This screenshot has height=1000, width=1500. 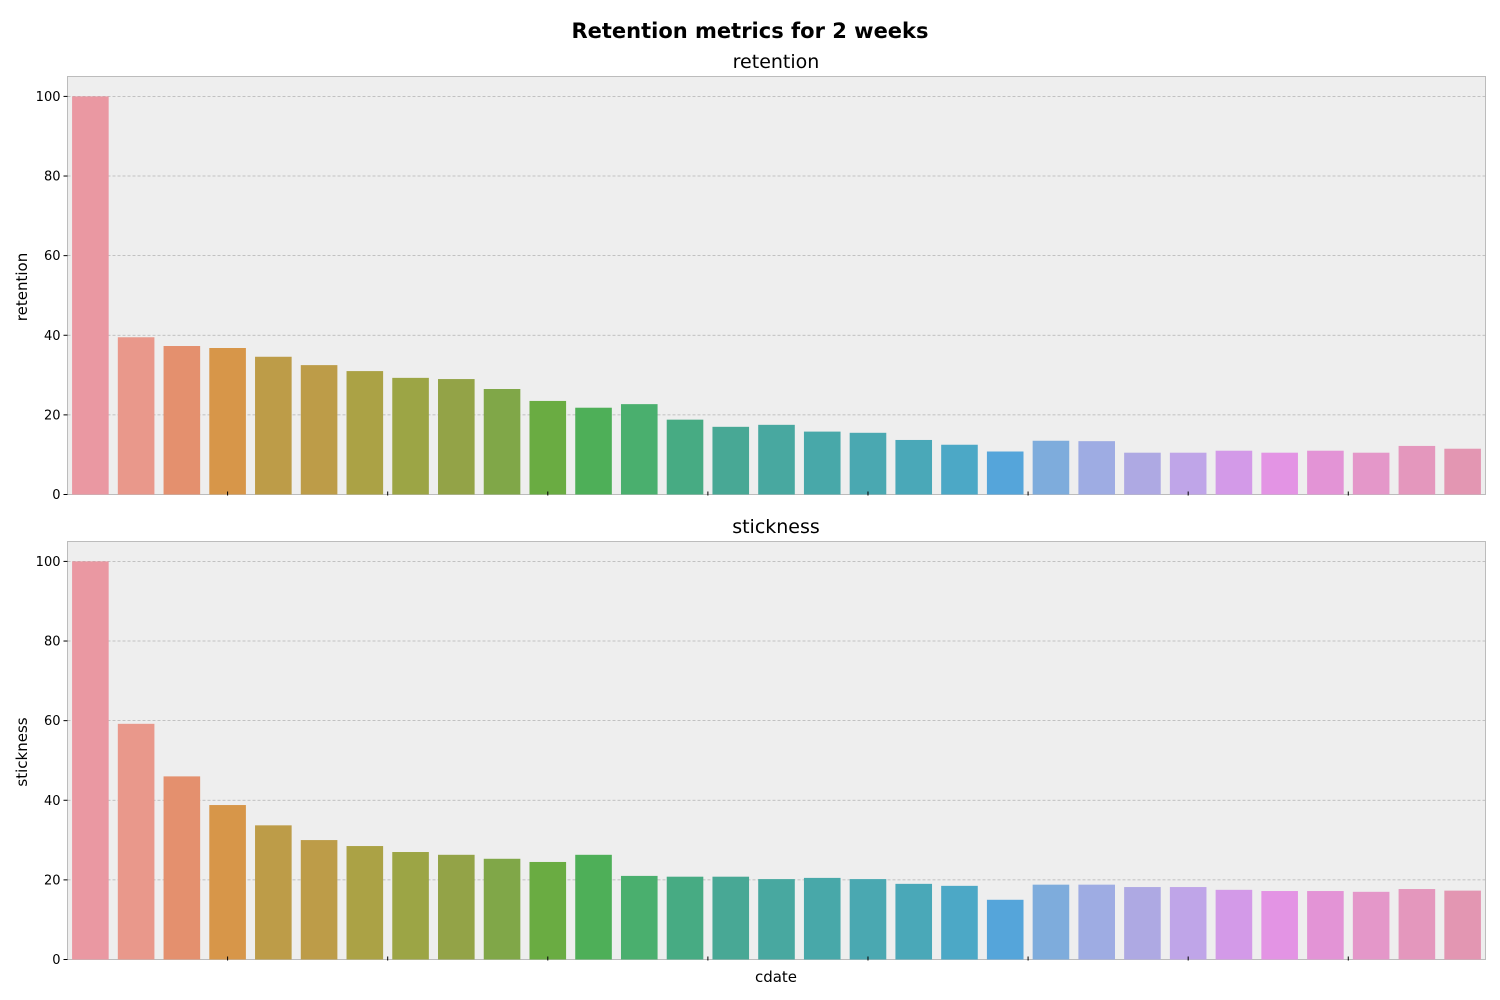 What do you see at coordinates (749, 31) in the screenshot?
I see `figure-suptitle: Retention metrics for 2 weeks` at bounding box center [749, 31].